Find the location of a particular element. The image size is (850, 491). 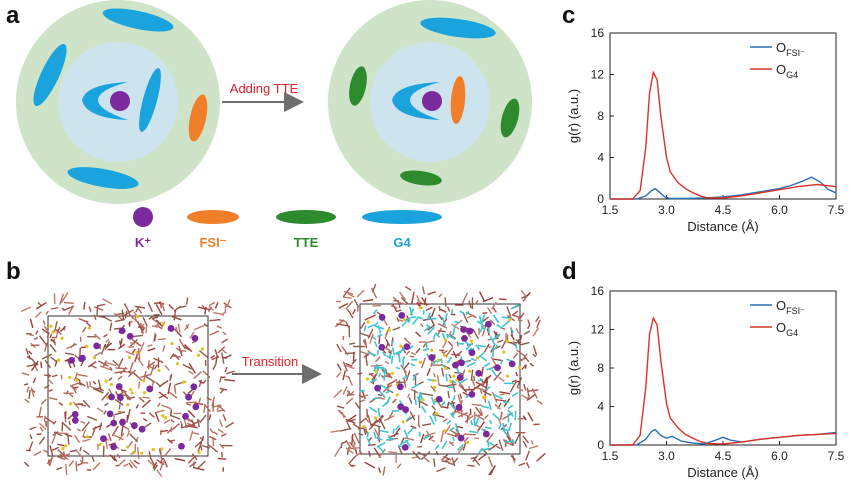

solvation-shell-after is located at coordinates (430, 102).